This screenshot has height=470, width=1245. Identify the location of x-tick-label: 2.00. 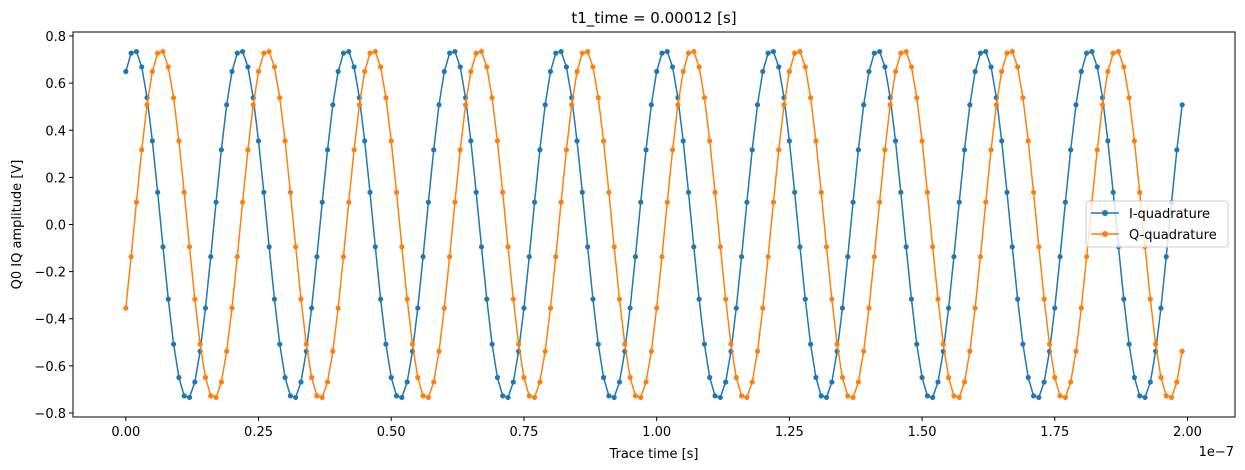
(1187, 432).